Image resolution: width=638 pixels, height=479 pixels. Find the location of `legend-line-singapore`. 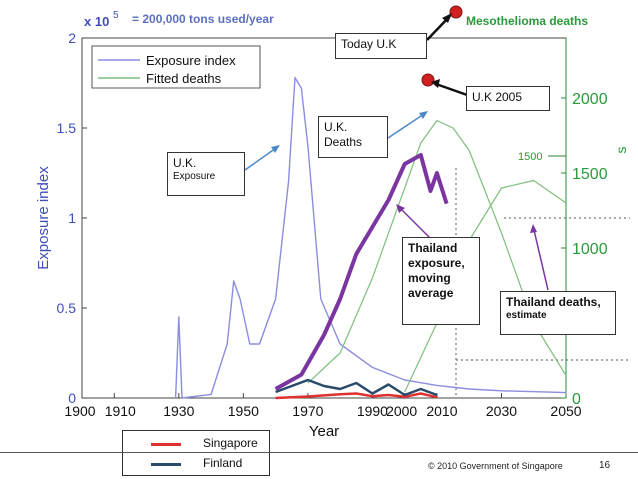

legend-line-singapore is located at coordinates (166, 444).